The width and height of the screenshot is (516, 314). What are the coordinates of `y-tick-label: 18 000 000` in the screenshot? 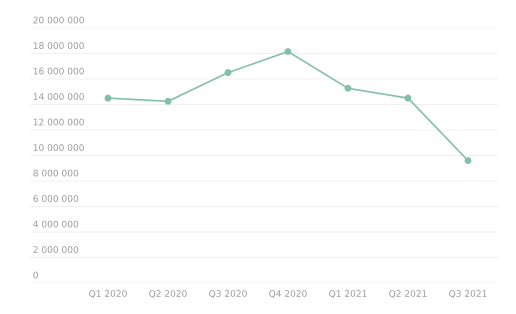 It's located at (59, 45).